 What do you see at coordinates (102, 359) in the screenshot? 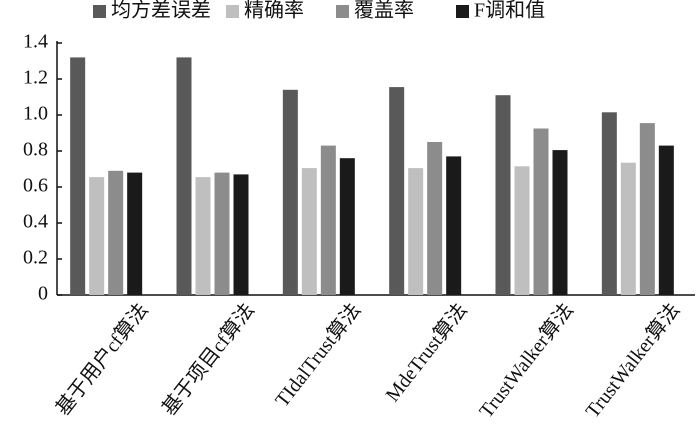
I see `x-tick-label: 基于用户cf算法` at bounding box center [102, 359].